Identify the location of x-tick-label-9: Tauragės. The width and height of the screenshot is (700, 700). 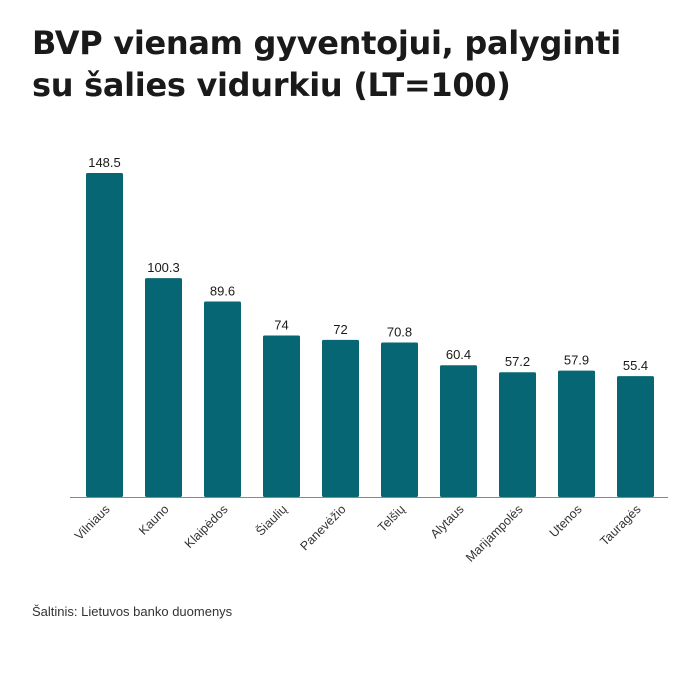
(620, 525).